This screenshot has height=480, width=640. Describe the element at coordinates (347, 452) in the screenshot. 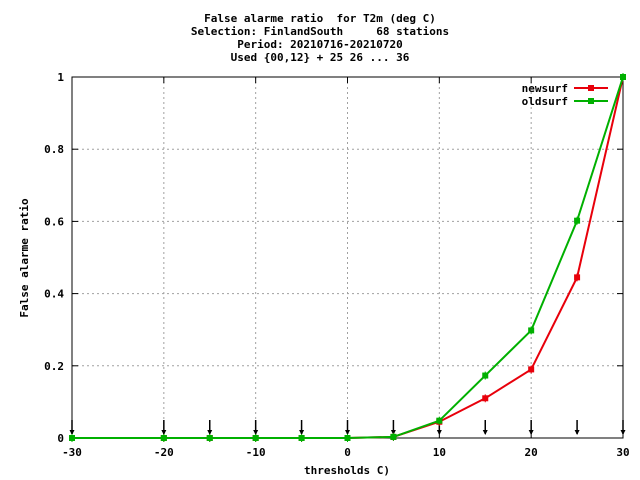

I see `x-tick-label: 0` at that location.